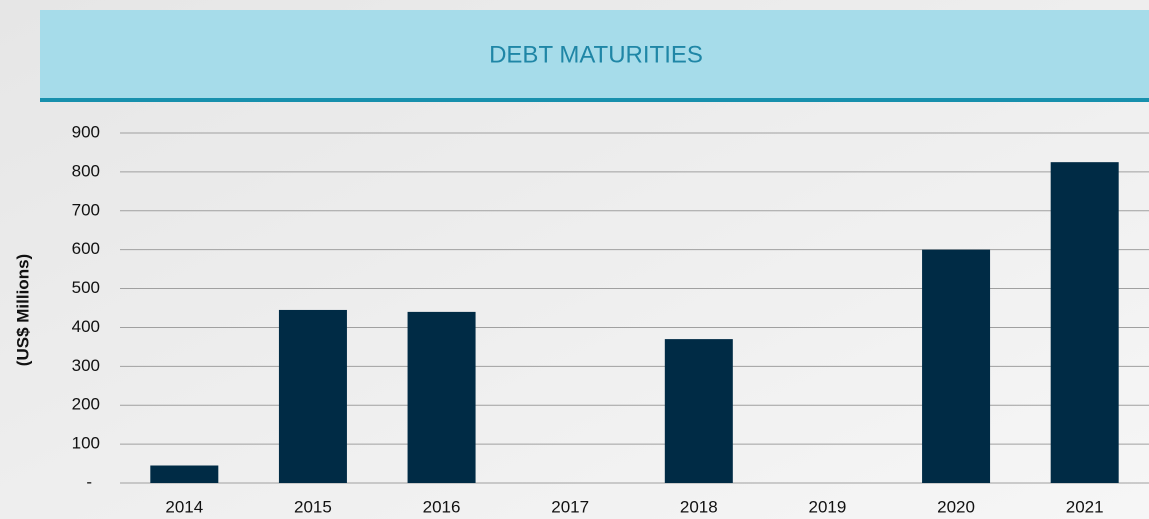 This screenshot has height=519, width=1149. Describe the element at coordinates (86, 326) in the screenshot. I see `y-tick-label: 400` at that location.